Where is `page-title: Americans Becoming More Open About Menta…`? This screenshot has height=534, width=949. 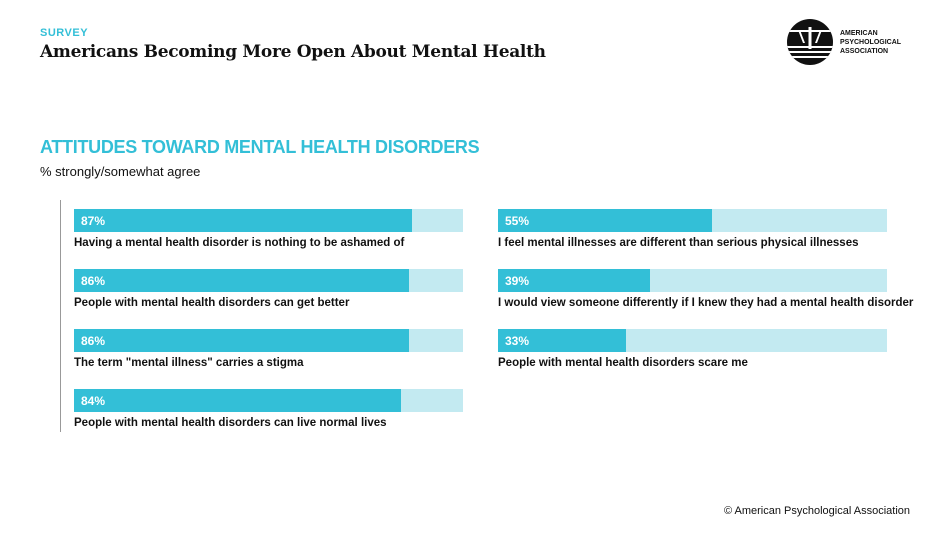
page-title: Americans Becoming More Open About Menta… is located at coordinates (293, 52).